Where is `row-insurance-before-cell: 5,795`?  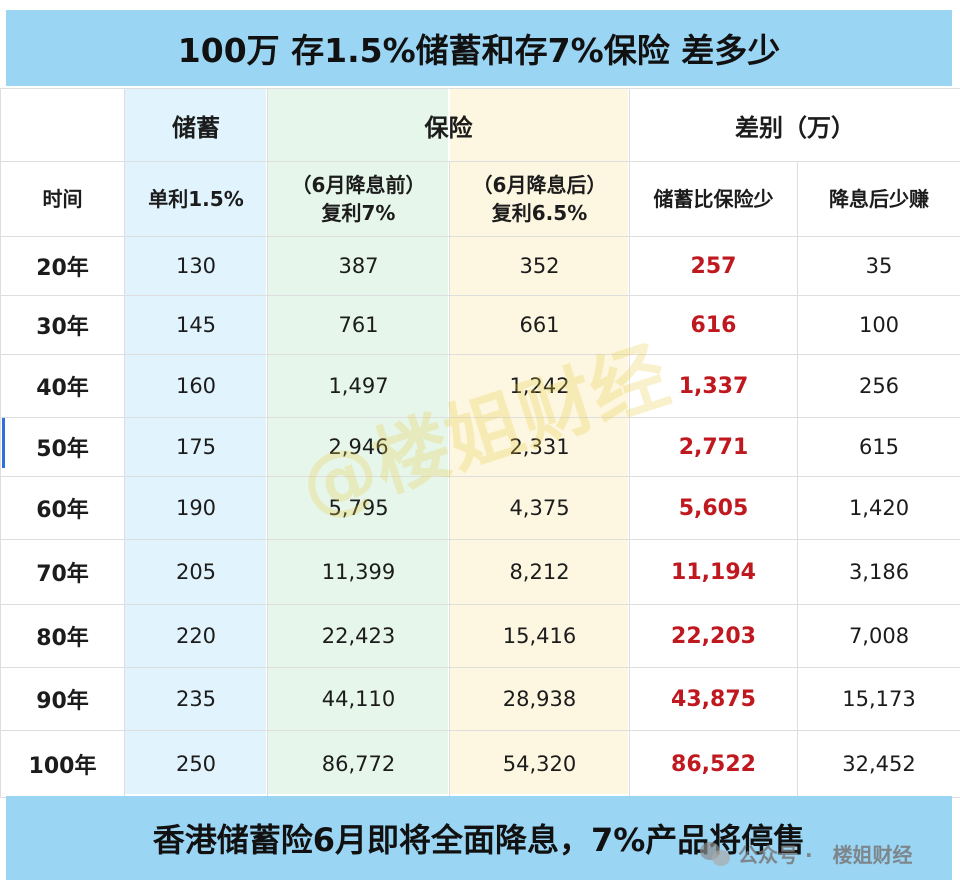 row-insurance-before-cell: 5,795 is located at coordinates (358, 508).